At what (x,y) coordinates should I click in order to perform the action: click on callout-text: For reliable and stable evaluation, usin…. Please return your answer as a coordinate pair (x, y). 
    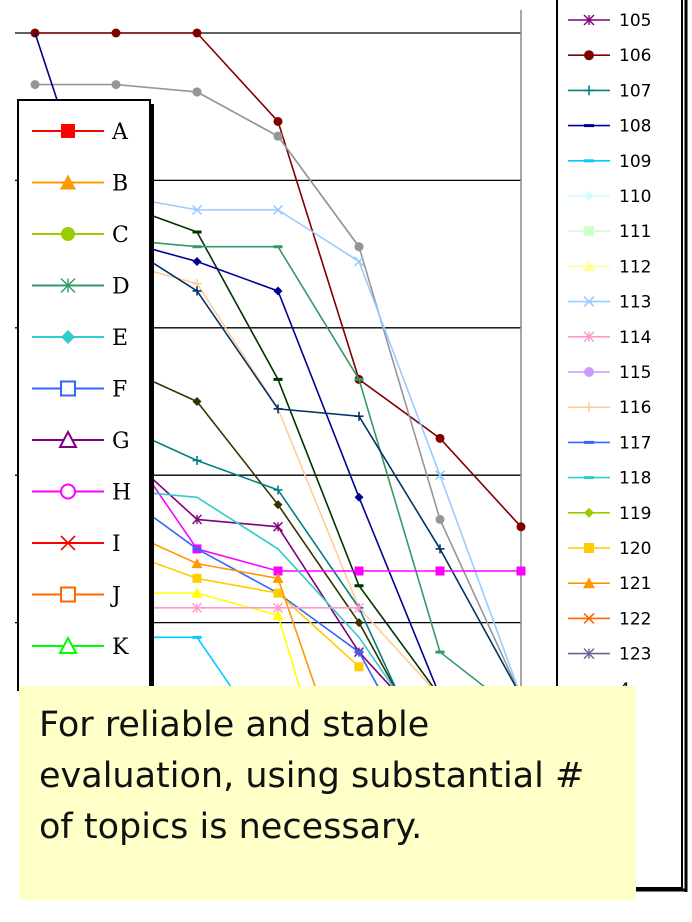
    Looking at the image, I should click on (312, 776).